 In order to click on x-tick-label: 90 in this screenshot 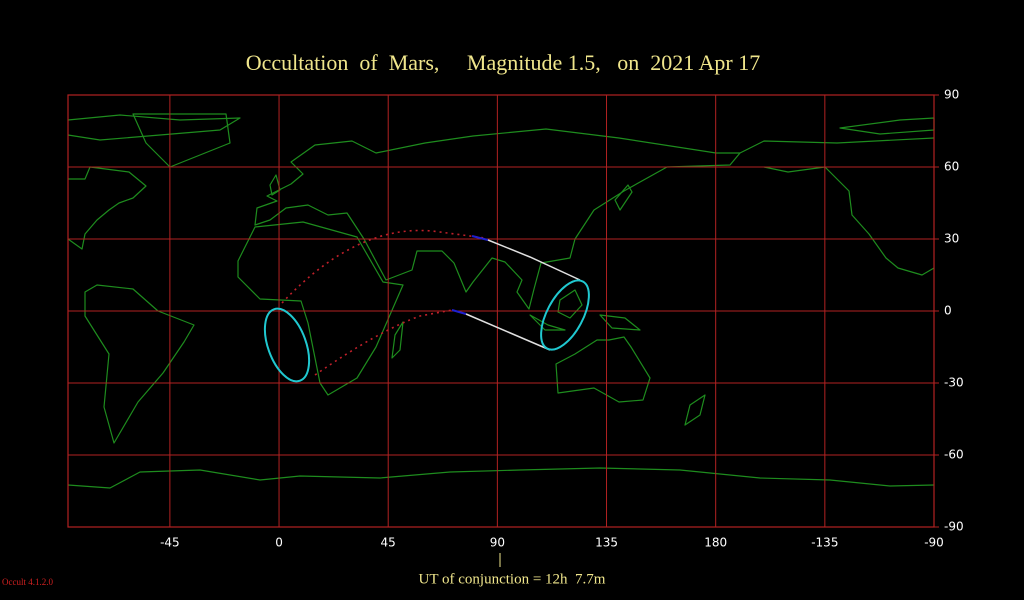, I will do `click(497, 543)`.